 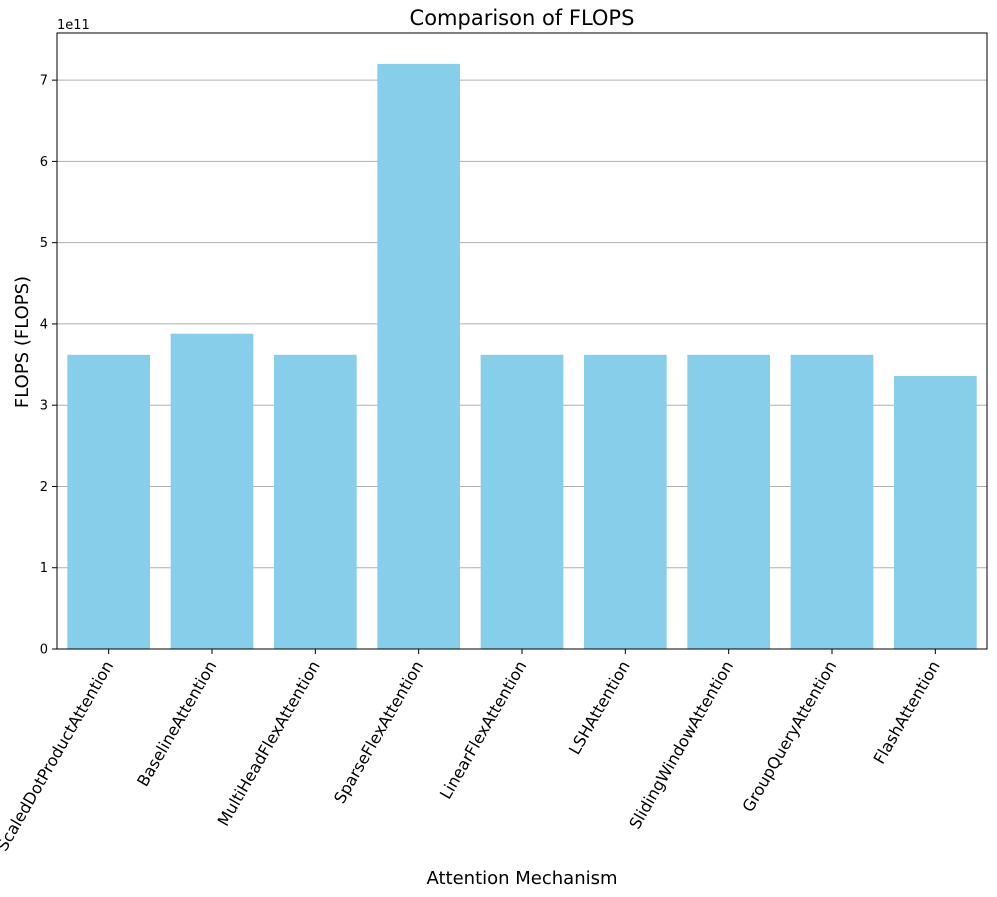 I want to click on y-tick-label: 7, so click(x=44, y=81).